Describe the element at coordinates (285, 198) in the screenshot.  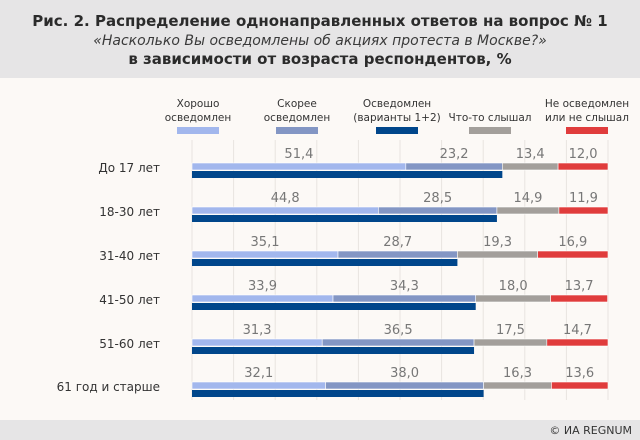
I see `data-label: 44,8` at that location.